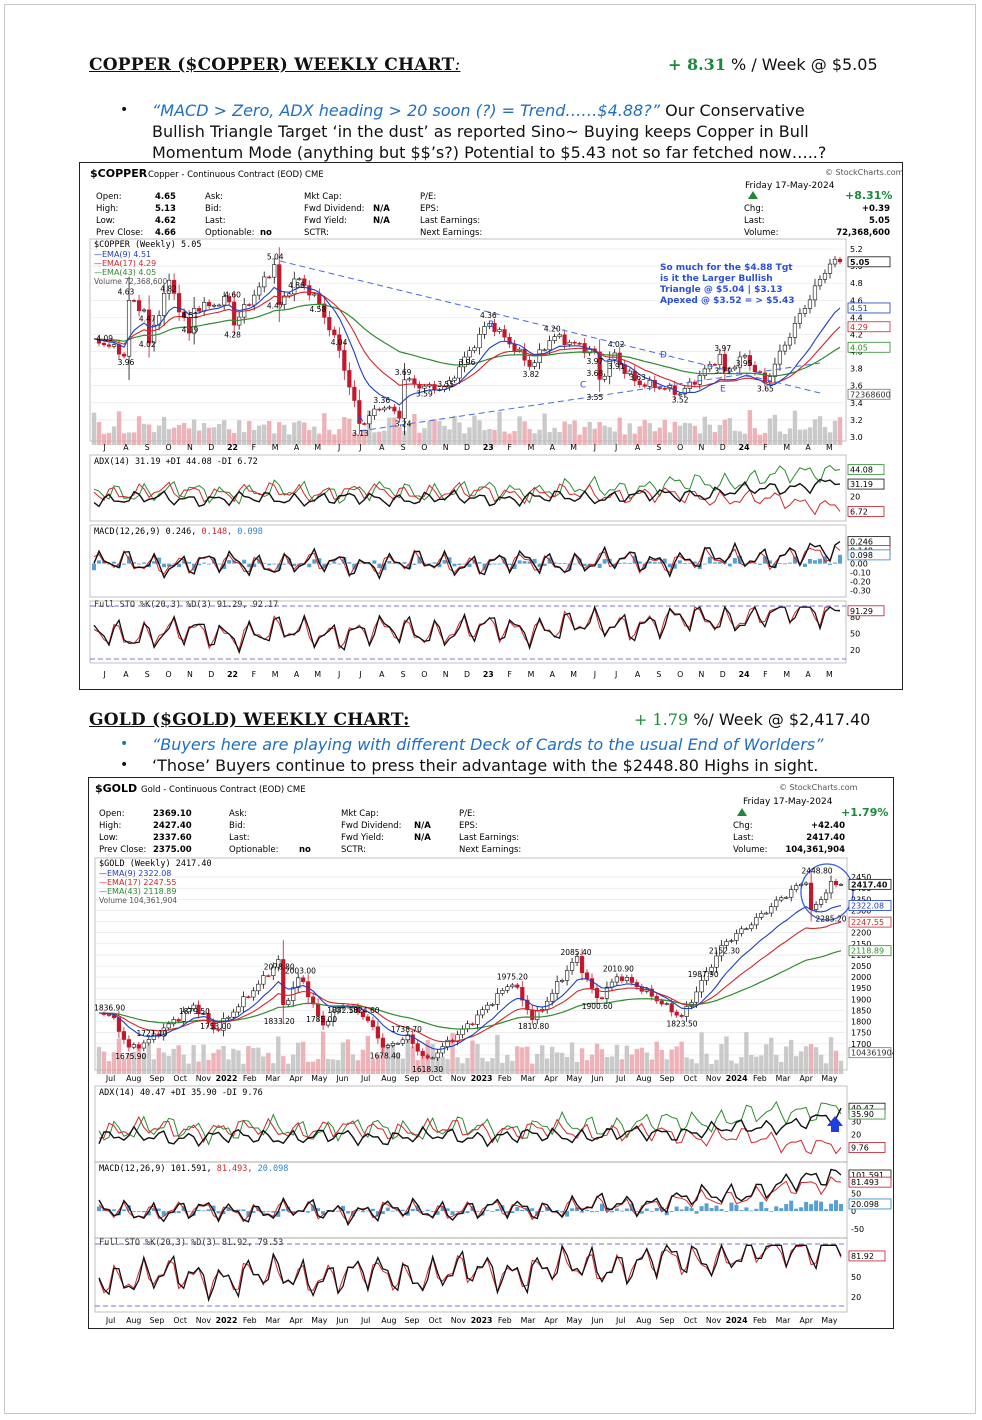 The height and width of the screenshot is (1420, 982). What do you see at coordinates (754, 221) in the screenshot?
I see `last-label: Last:` at bounding box center [754, 221].